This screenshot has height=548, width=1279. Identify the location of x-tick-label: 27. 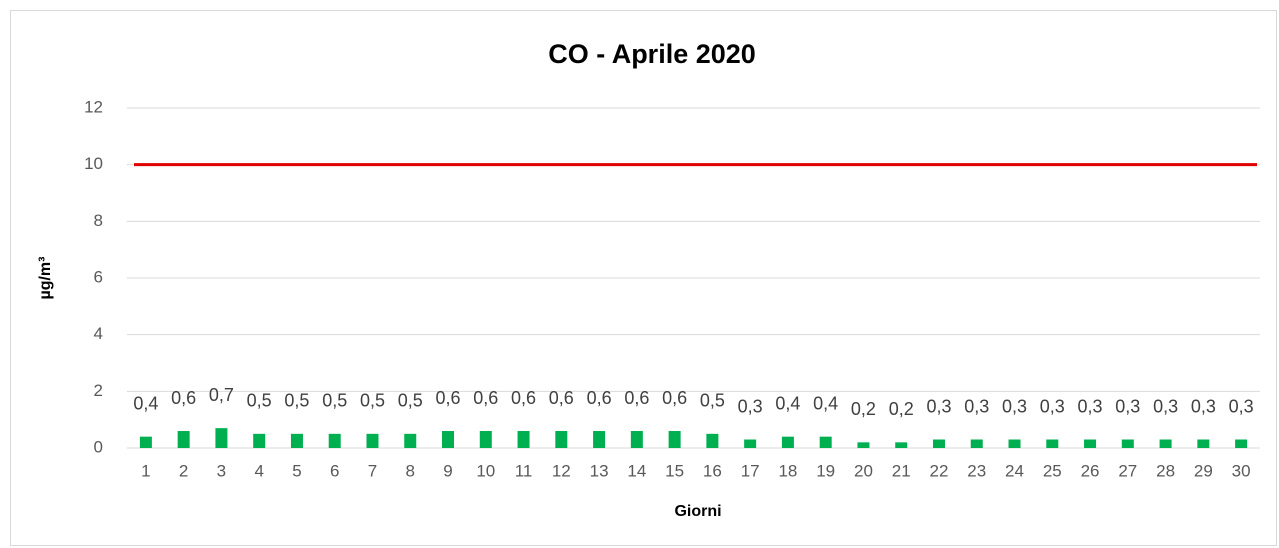
(1127, 470).